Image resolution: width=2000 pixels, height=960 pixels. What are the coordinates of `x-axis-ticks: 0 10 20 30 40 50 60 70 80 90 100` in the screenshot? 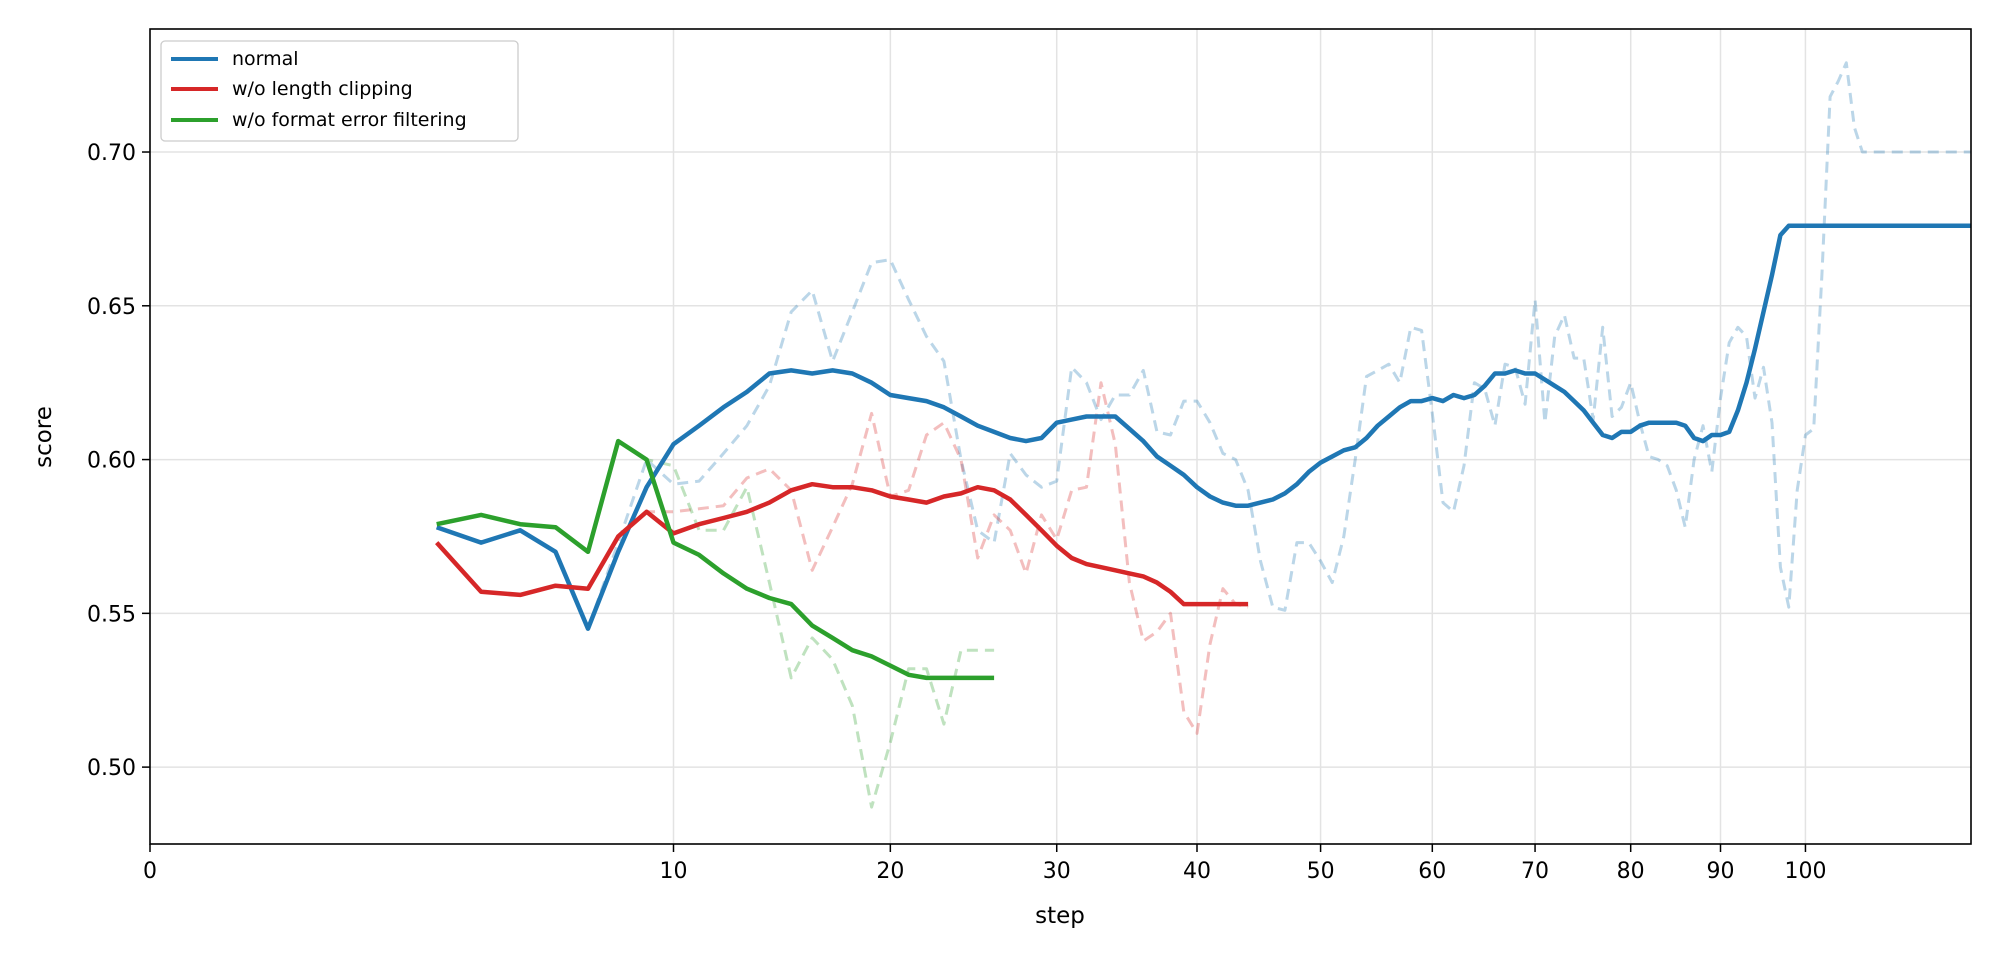 It's located at (984, 864).